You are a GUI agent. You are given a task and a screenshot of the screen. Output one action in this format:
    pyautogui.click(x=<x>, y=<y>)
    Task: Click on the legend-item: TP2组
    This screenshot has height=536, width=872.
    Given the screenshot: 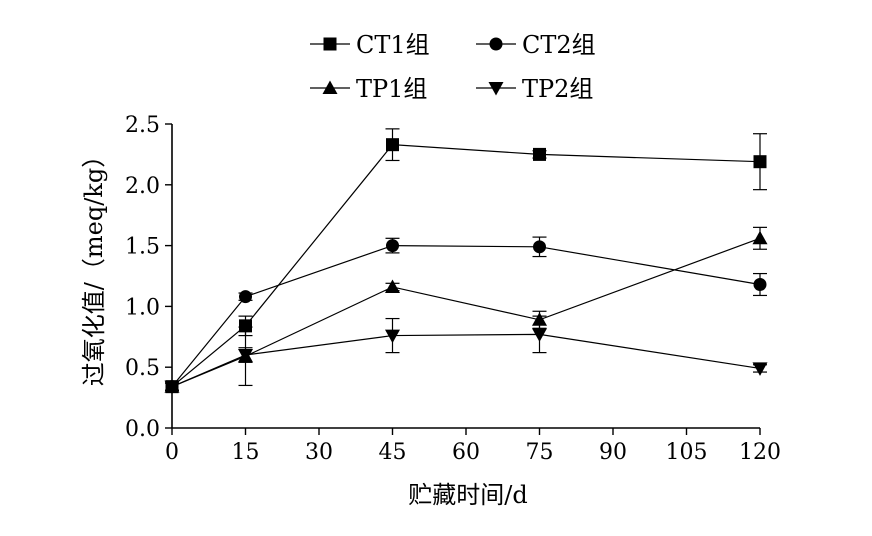 What is the action you would take?
    pyautogui.click(x=534, y=89)
    